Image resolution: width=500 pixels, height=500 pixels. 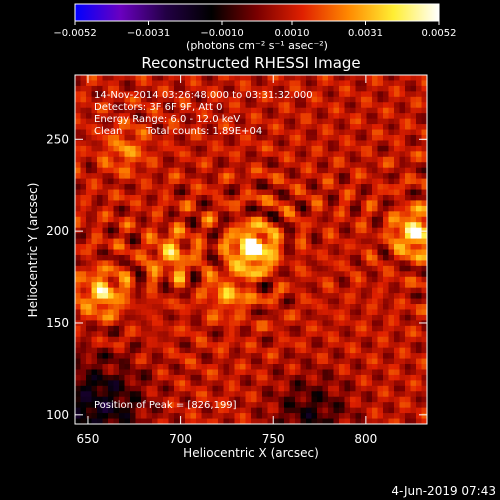 What do you see at coordinates (203, 95) in the screenshot?
I see `annotation-time: 14-Nov-2014 03:26:48.000 to 03:31:32.000` at bounding box center [203, 95].